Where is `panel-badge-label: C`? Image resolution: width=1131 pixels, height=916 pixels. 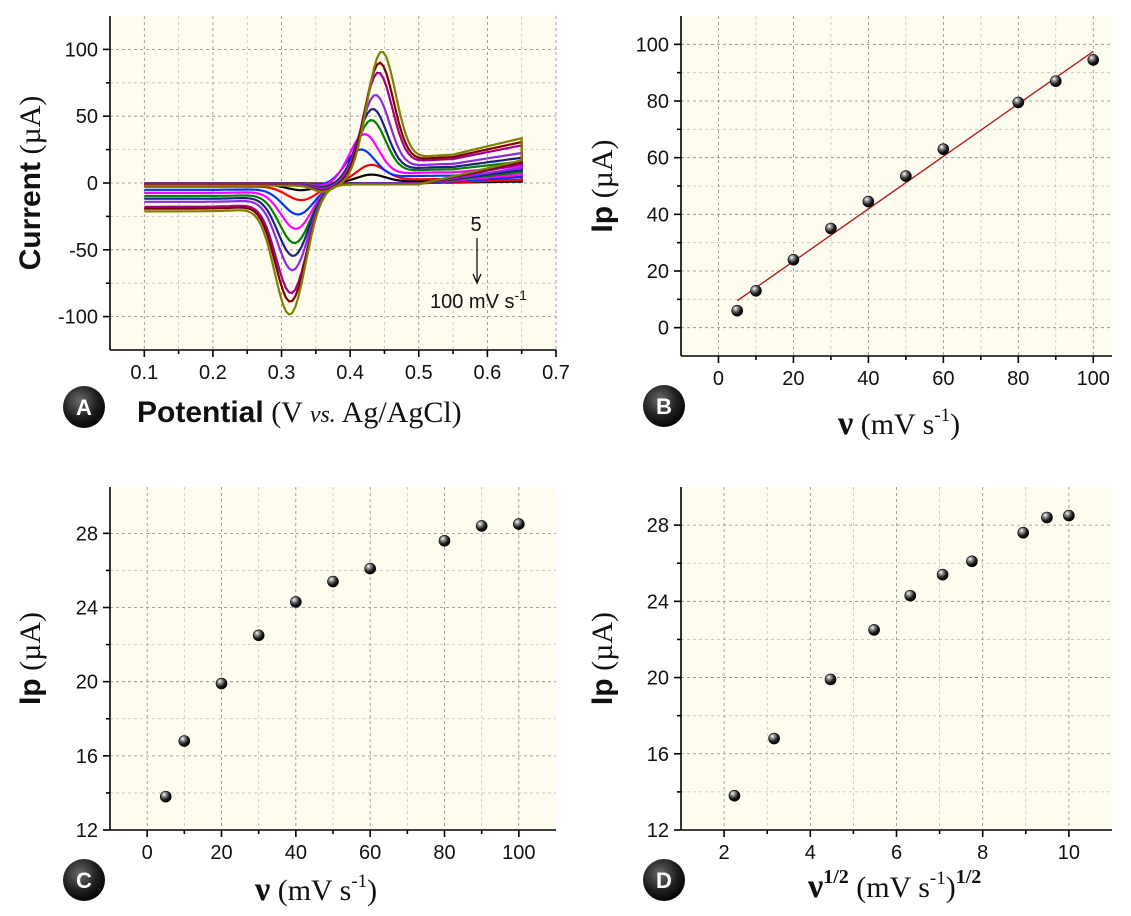
panel-badge-label: C is located at coordinates (84, 880).